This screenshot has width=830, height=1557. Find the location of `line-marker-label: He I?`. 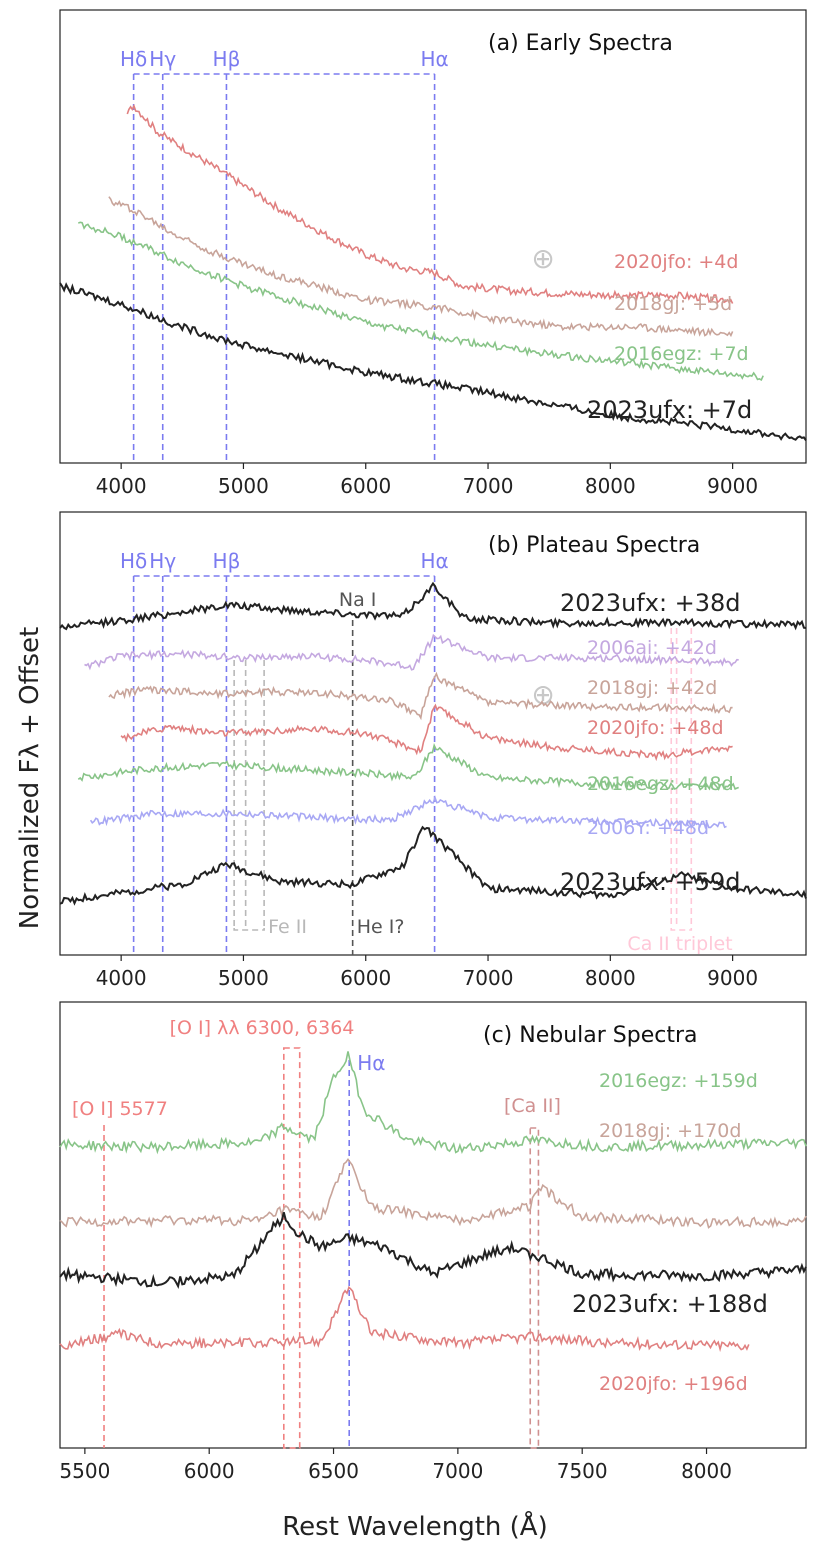

line-marker-label: He I? is located at coordinates (381, 927).